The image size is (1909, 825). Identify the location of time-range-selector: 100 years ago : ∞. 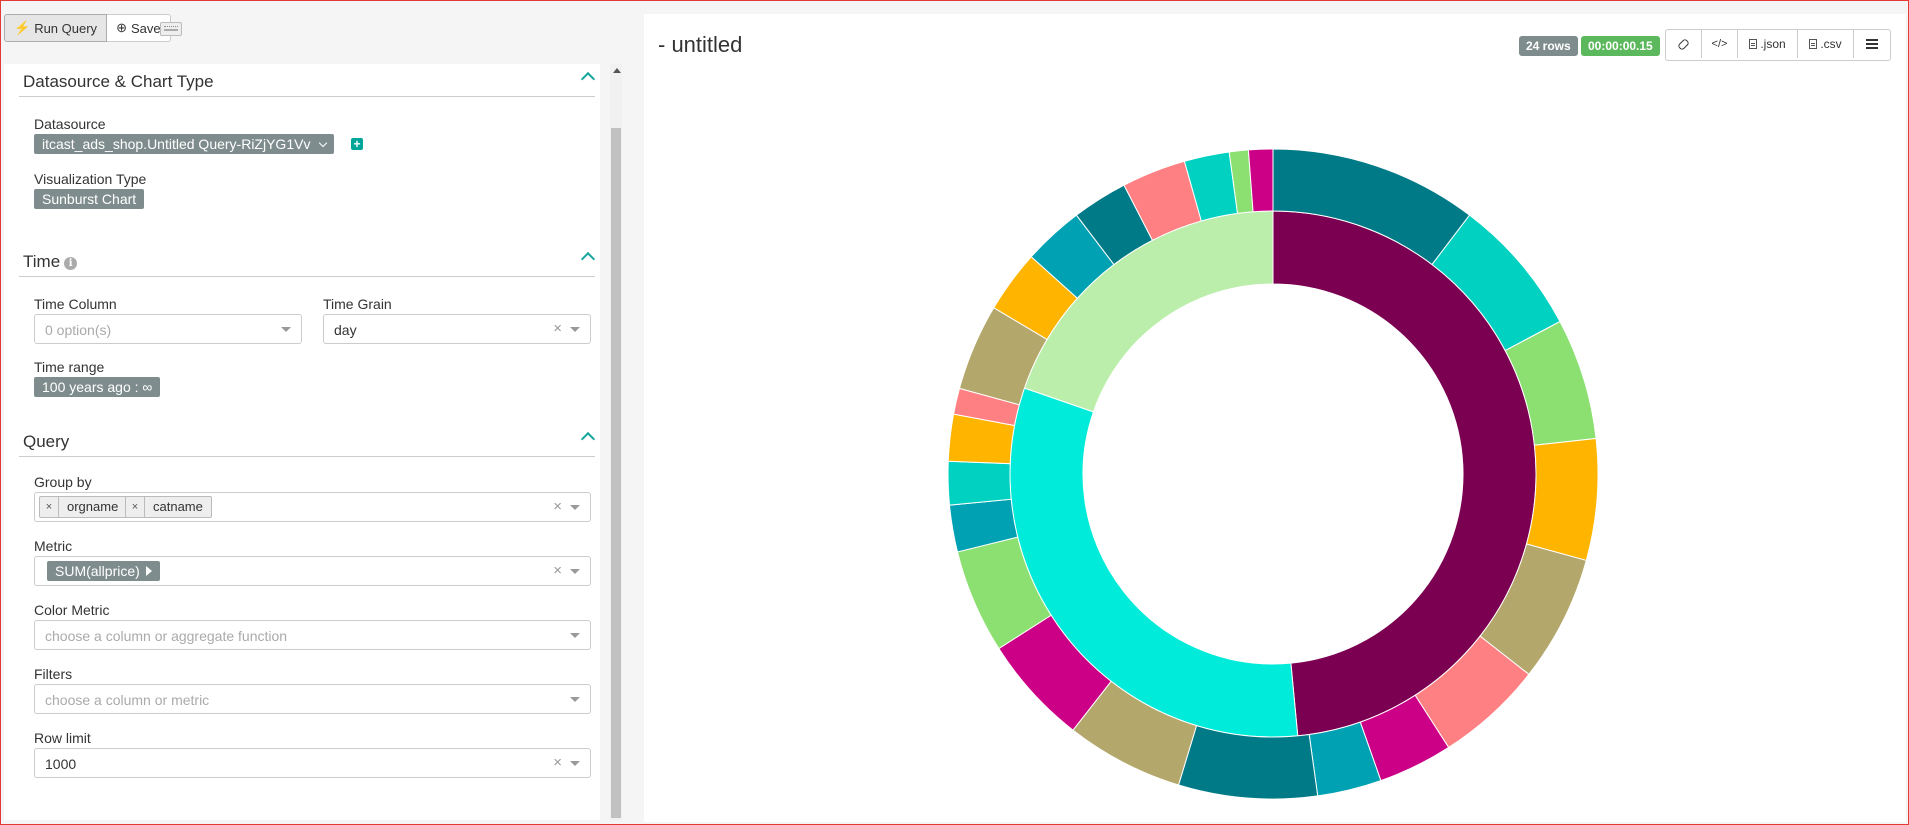
(97, 387).